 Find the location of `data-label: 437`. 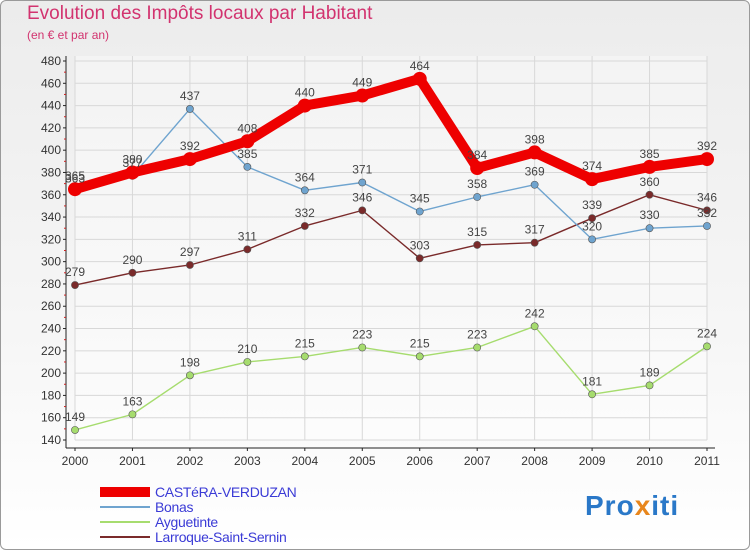

data-label: 437 is located at coordinates (190, 96).